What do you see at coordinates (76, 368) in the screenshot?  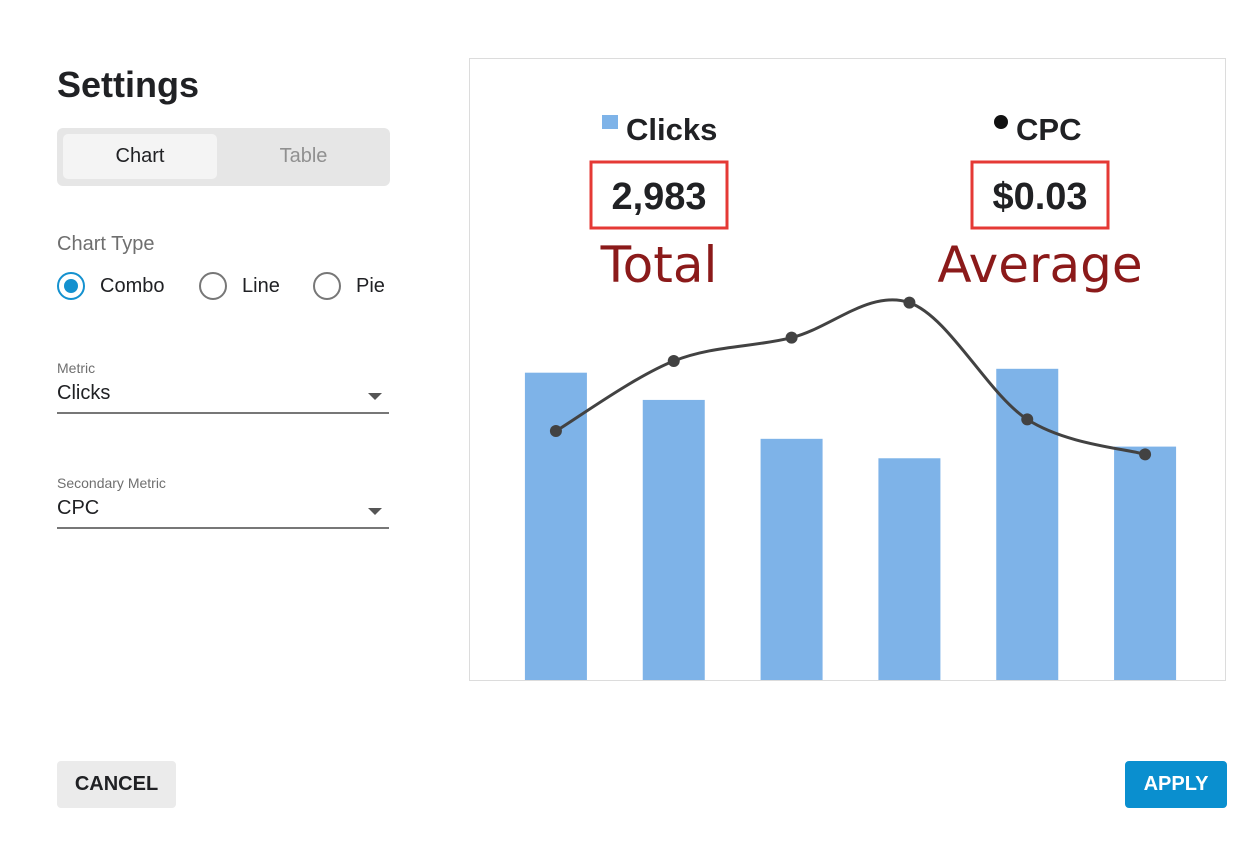 I see `metric-label: Metric` at bounding box center [76, 368].